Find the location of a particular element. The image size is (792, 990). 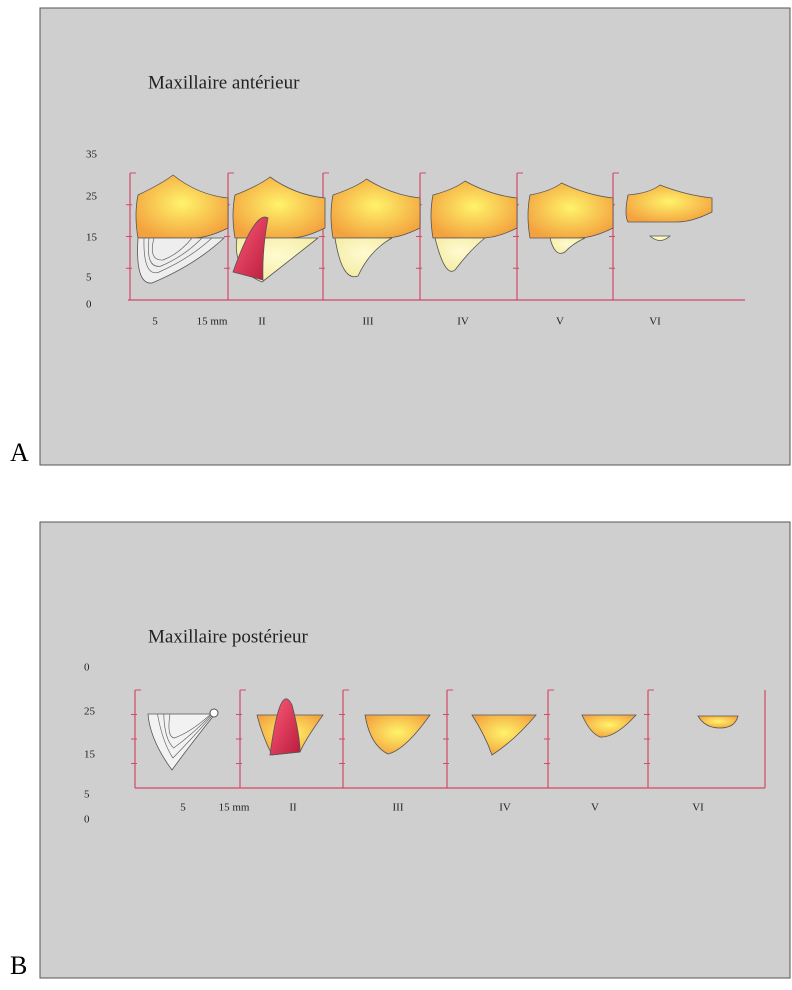

marker is located at coordinates (214, 713).